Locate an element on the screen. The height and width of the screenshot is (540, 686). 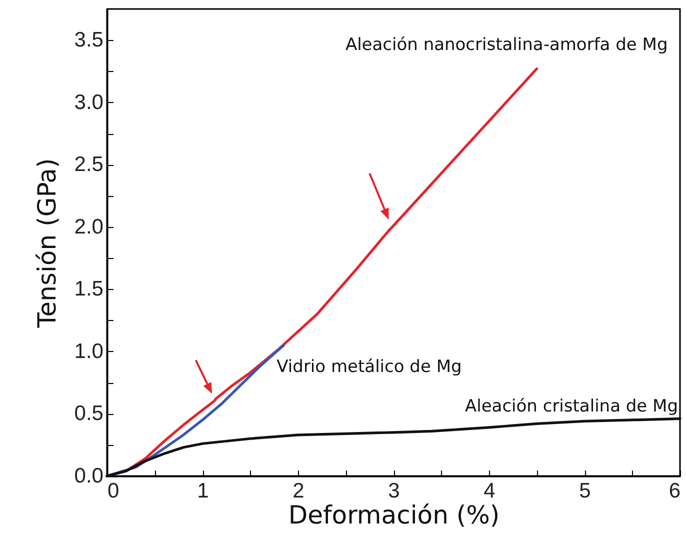
x-tick-label: 0 is located at coordinates (114, 491).